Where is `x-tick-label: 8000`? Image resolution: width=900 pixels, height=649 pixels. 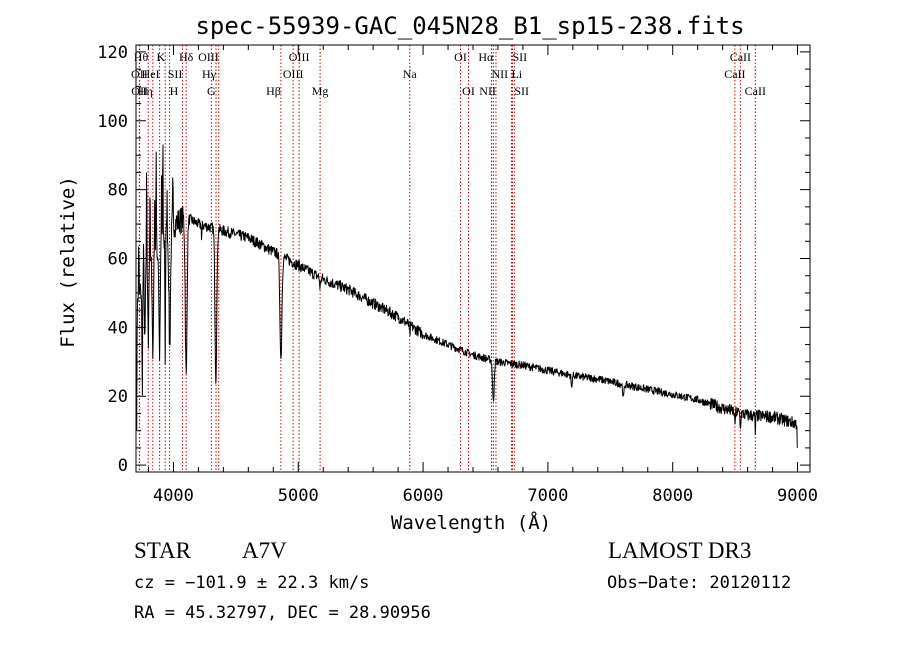
x-tick-label: 8000 is located at coordinates (672, 496).